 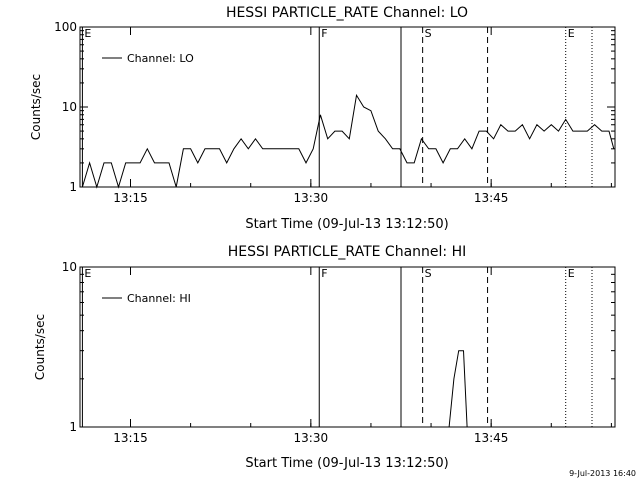 What do you see at coordinates (69, 267) in the screenshot?
I see `hi-ytick-label-1: 10` at bounding box center [69, 267].